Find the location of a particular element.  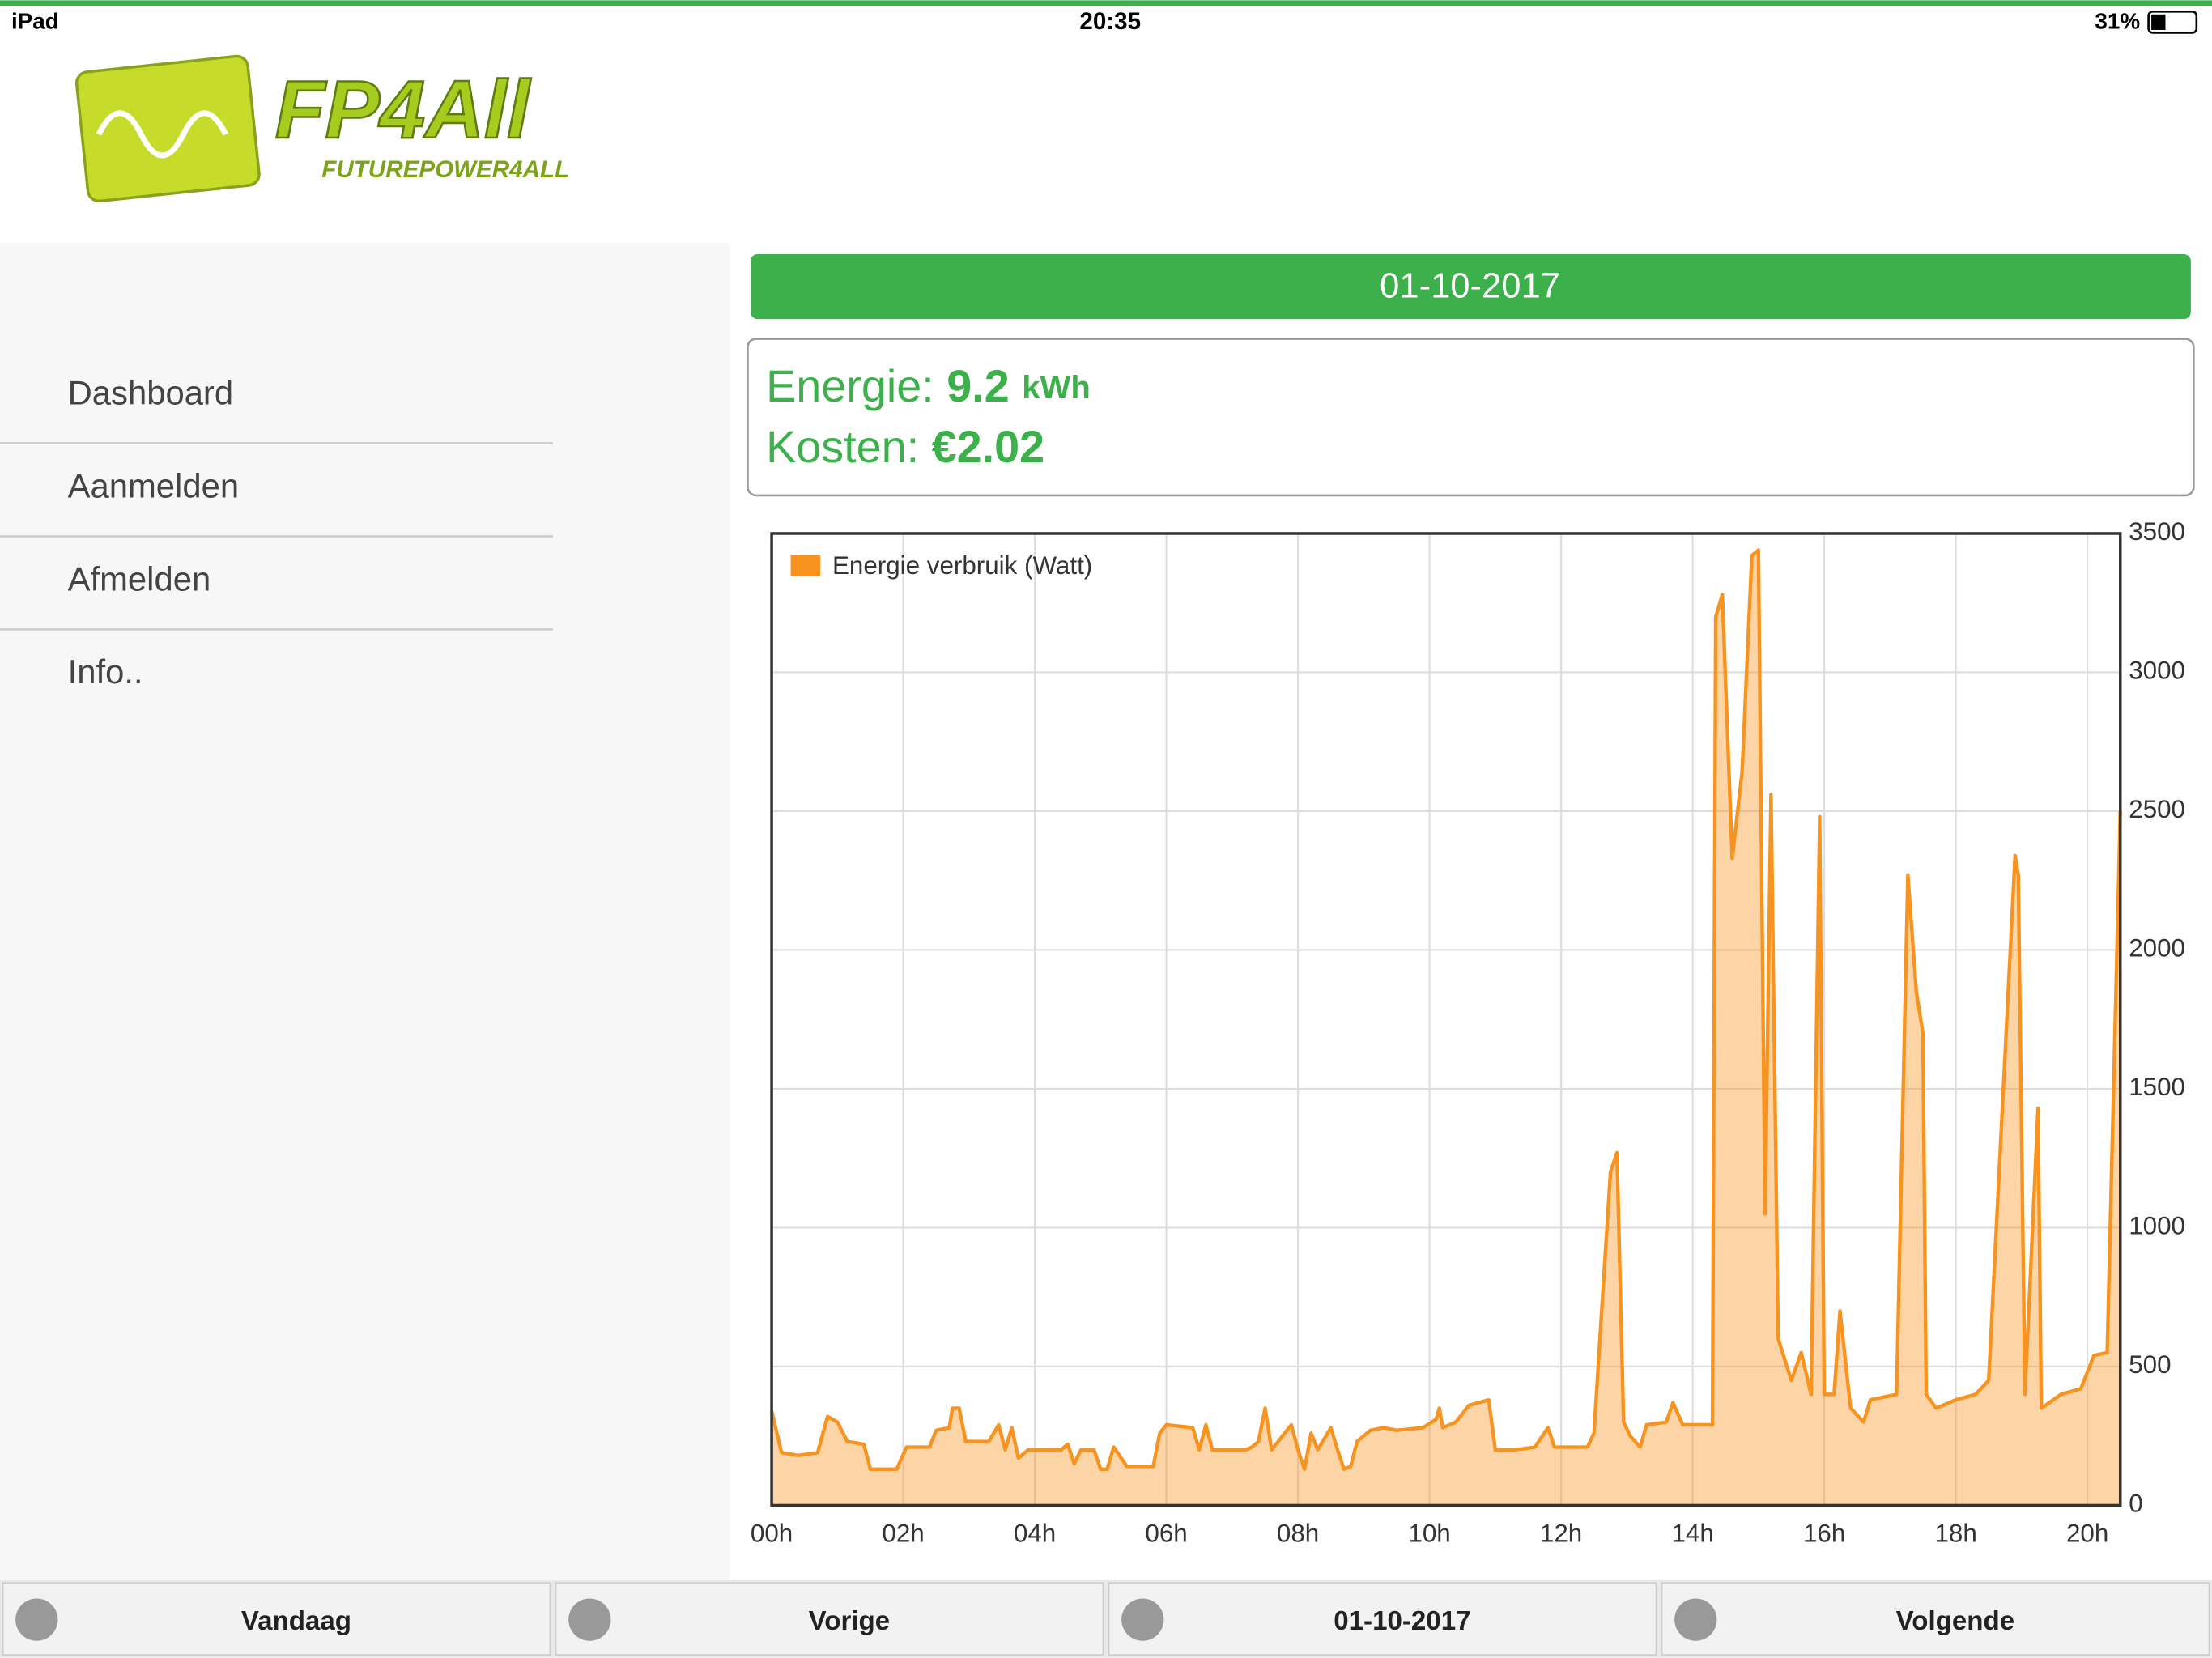

y-tick-label: 3500 is located at coordinates (2157, 531).